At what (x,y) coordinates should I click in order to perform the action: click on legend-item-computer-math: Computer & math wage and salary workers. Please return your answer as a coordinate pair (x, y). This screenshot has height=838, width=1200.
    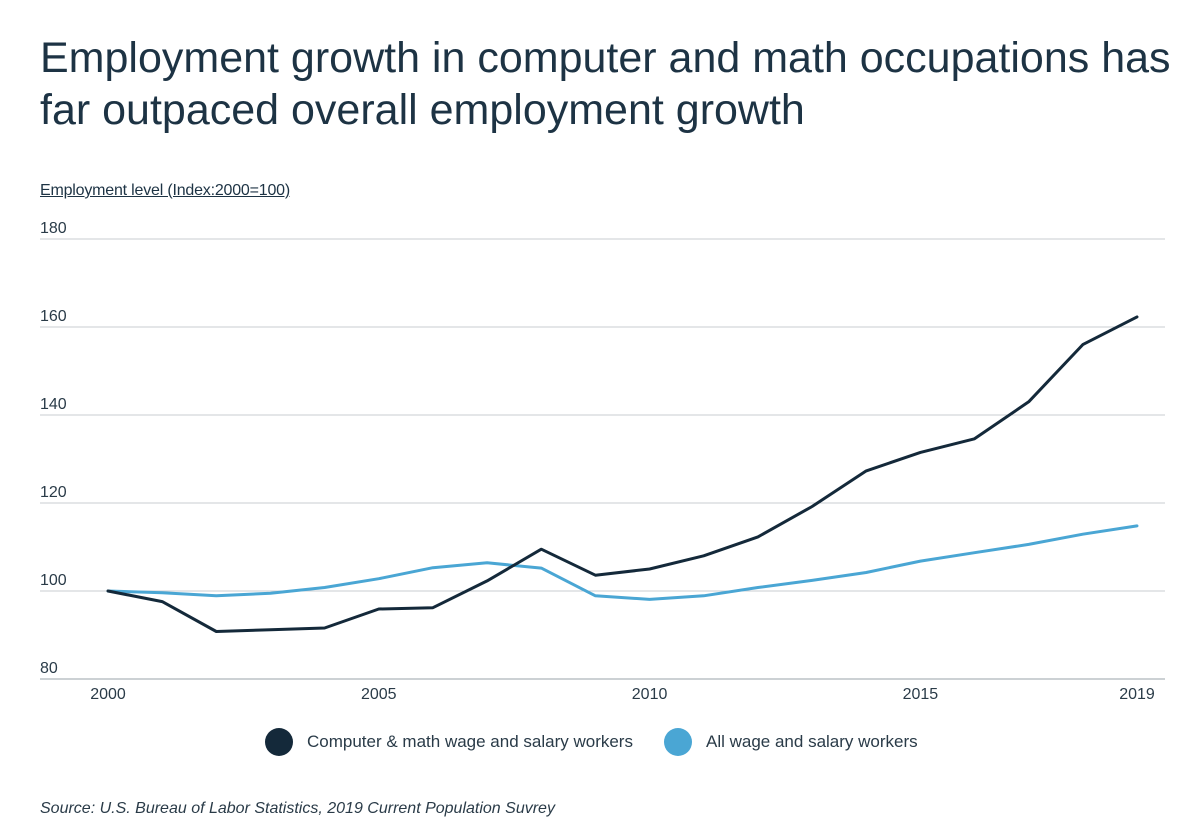
    Looking at the image, I should click on (449, 742).